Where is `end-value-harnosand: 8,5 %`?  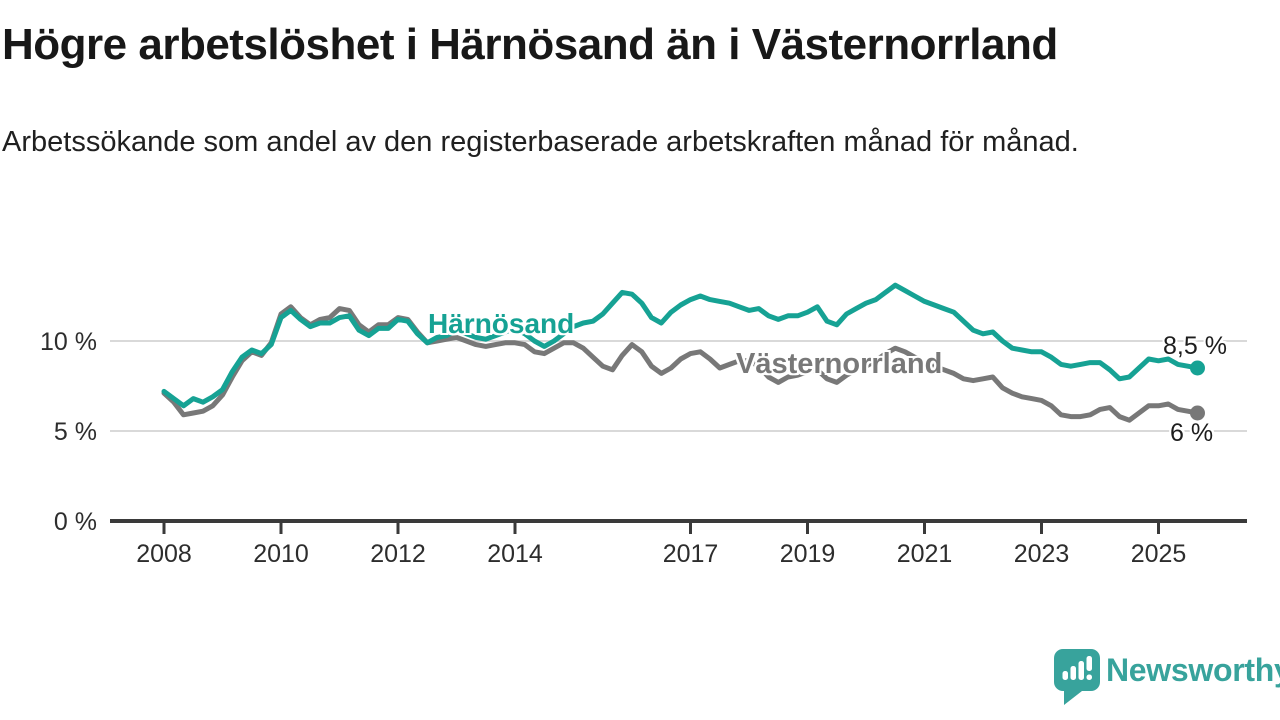
end-value-harnosand: 8,5 % is located at coordinates (1195, 346).